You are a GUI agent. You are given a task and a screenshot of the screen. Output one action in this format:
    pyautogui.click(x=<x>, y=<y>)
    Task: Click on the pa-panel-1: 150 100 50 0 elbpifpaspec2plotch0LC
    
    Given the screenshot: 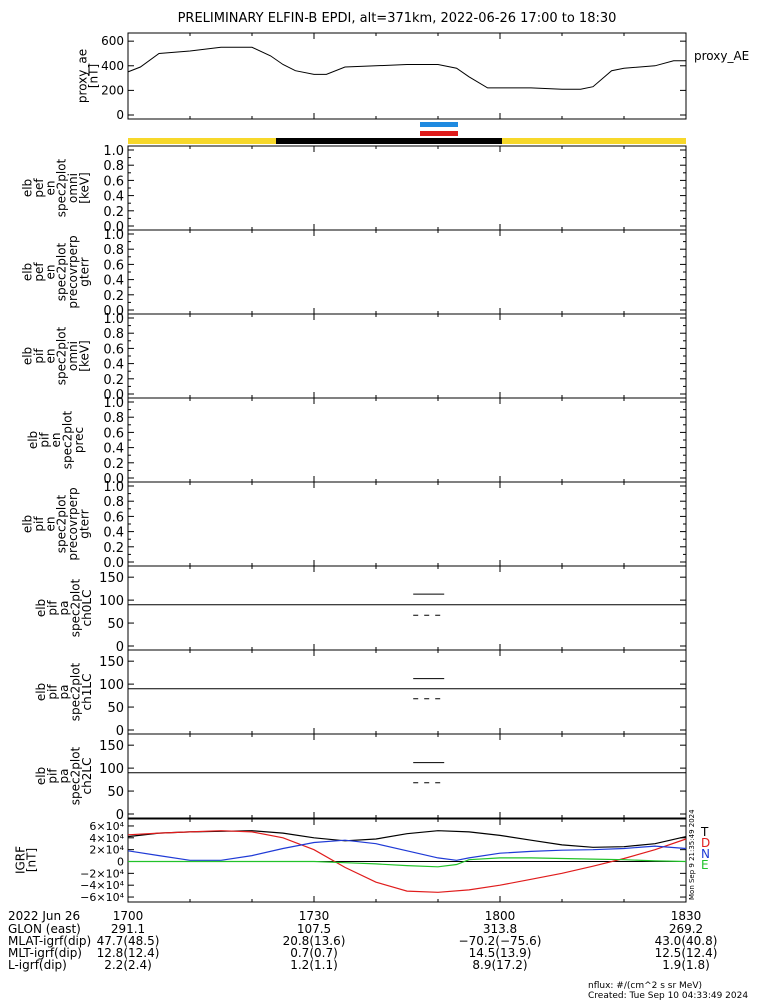 What is the action you would take?
    pyautogui.click(x=360, y=610)
    